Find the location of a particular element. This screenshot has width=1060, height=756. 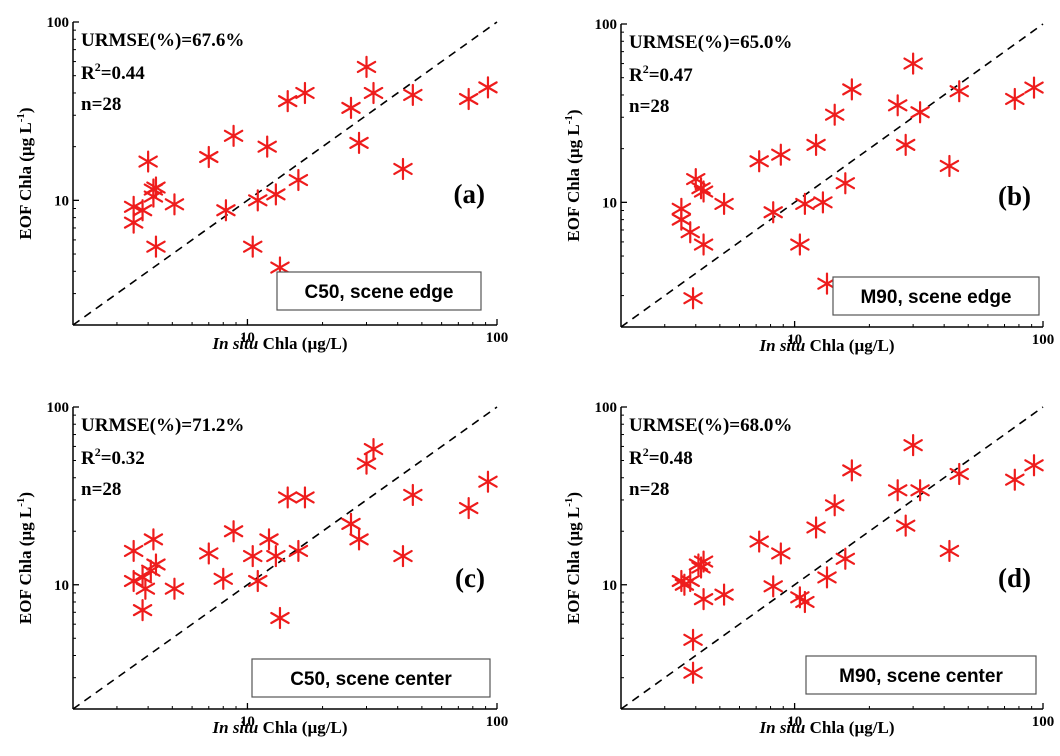

scene-label: M90, scene edge is located at coordinates (935, 297).